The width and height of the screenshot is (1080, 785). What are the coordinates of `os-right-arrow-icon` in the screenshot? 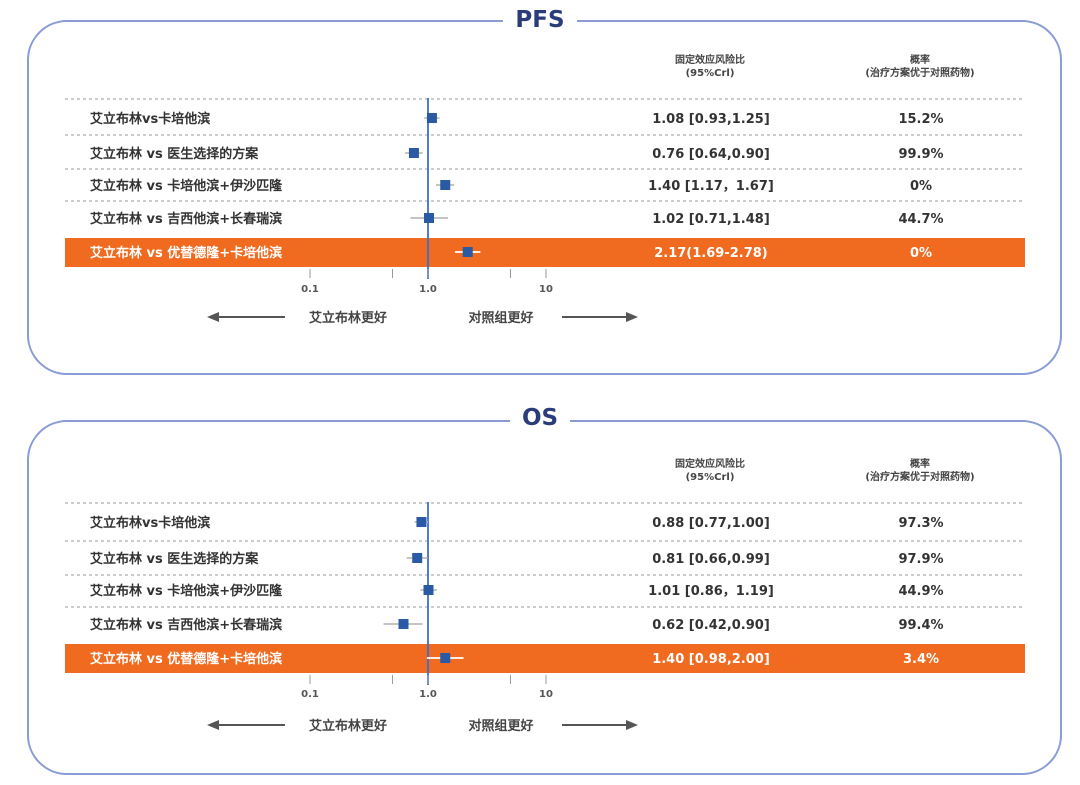 It's located at (632, 725).